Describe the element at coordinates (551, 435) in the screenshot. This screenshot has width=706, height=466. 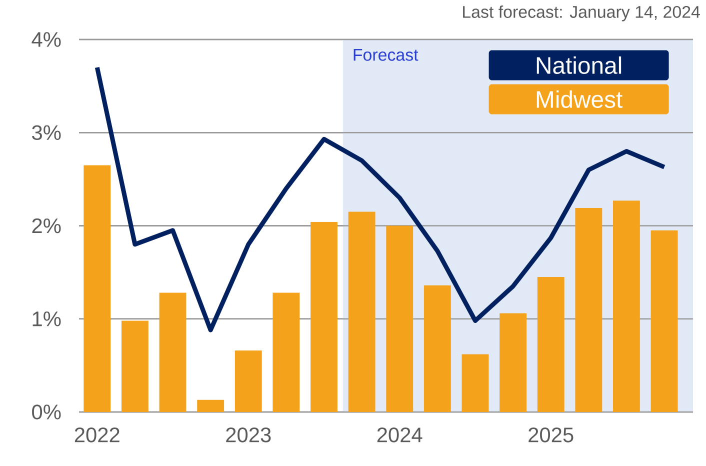
I see `x-tick-label: 2025` at that location.